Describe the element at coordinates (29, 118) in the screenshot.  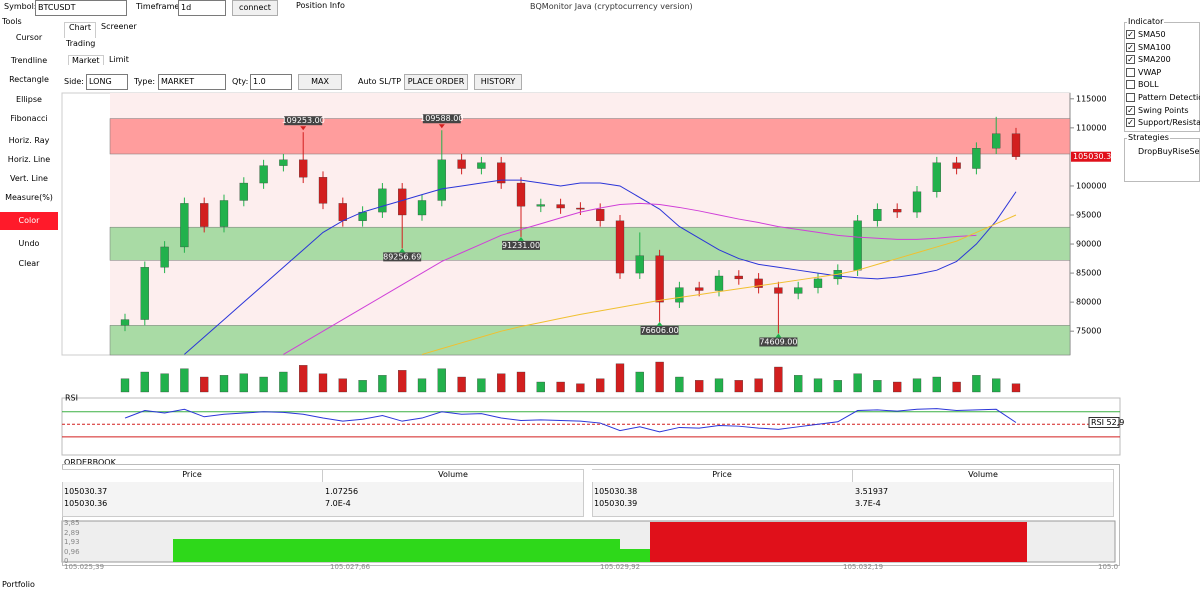
I see `tool-button: Fibonacci` at that location.